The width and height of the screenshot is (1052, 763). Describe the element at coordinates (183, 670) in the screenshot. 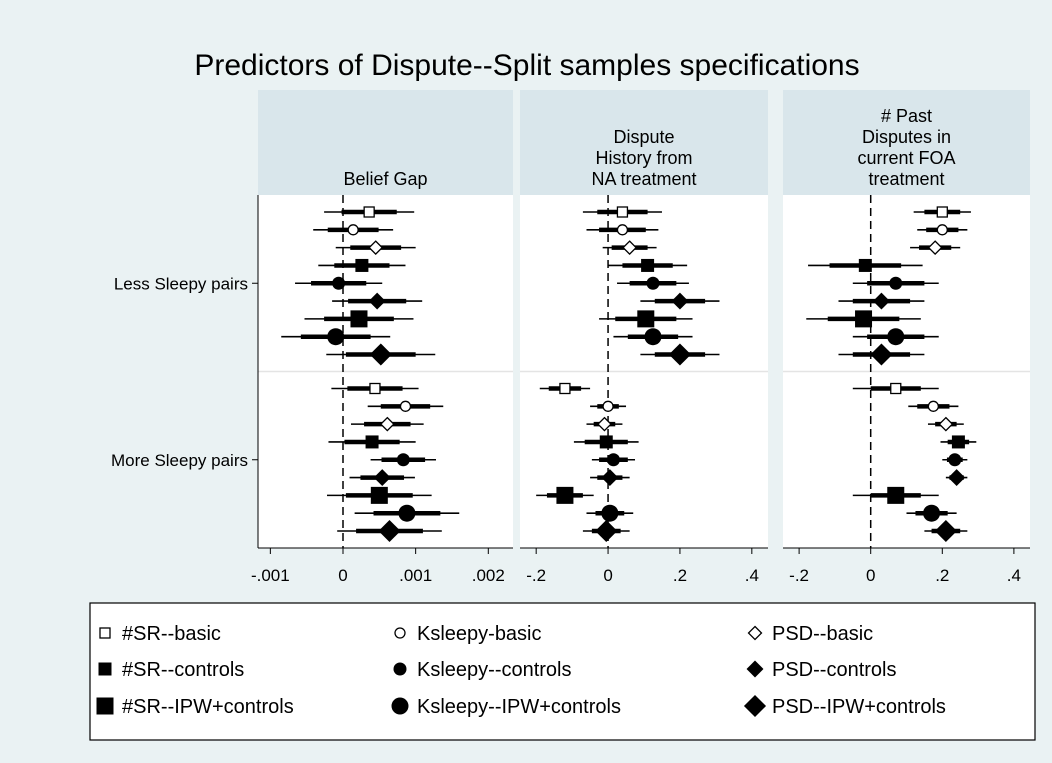

I see `legend-label: #SR--controls` at that location.